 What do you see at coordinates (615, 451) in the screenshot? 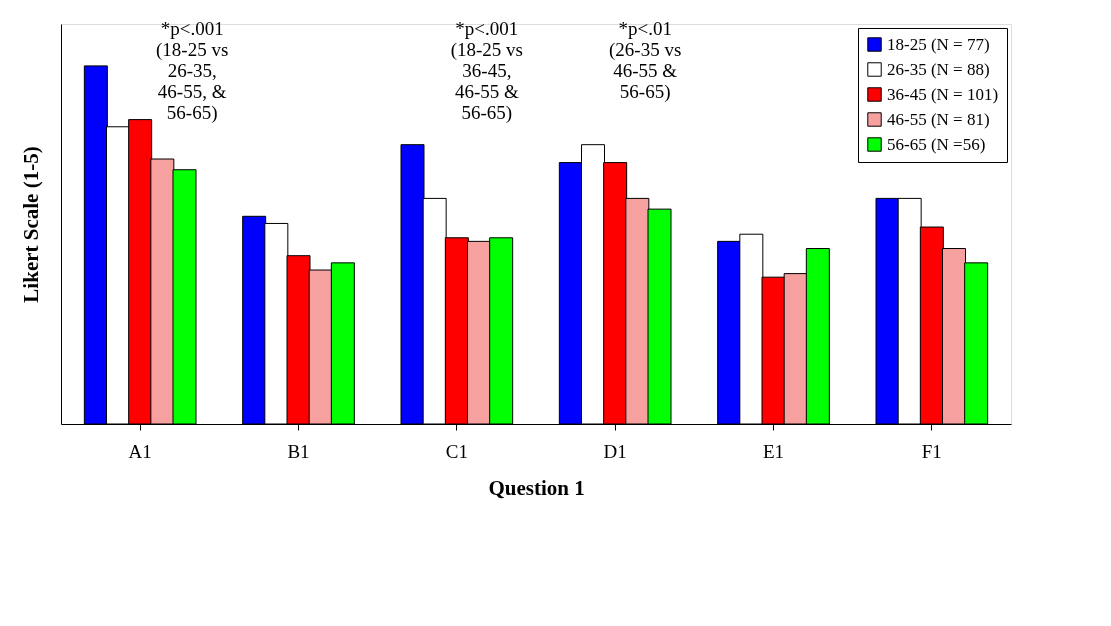
I see `x-tick-label: D1` at bounding box center [615, 451].